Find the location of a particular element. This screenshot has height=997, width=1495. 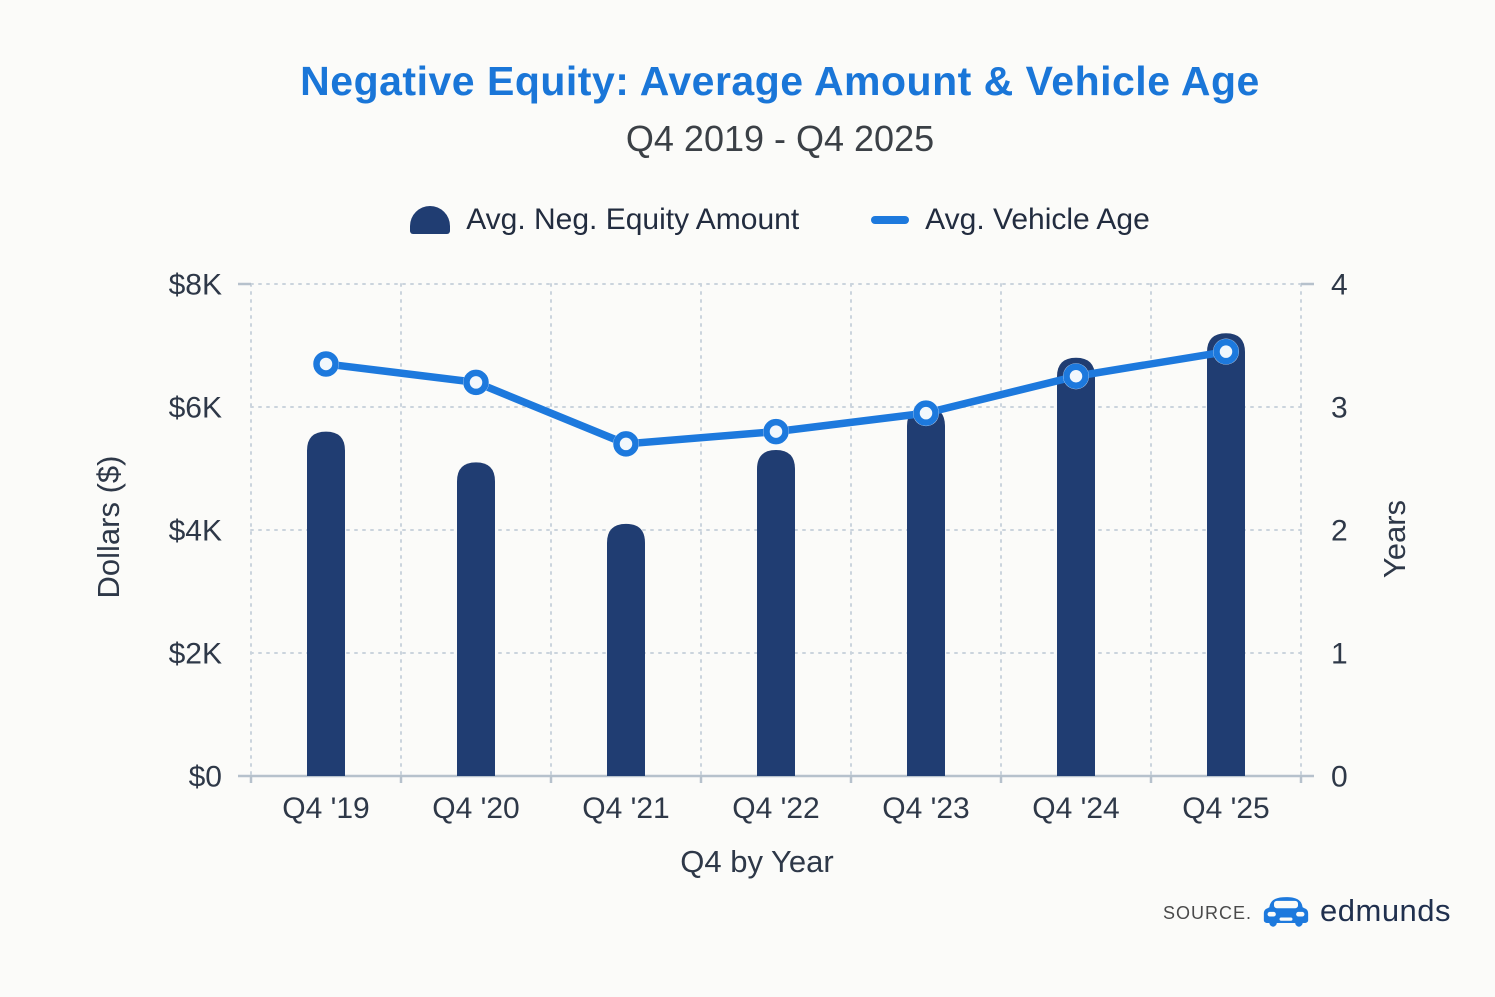

line-swatch-icon is located at coordinates (890, 220).